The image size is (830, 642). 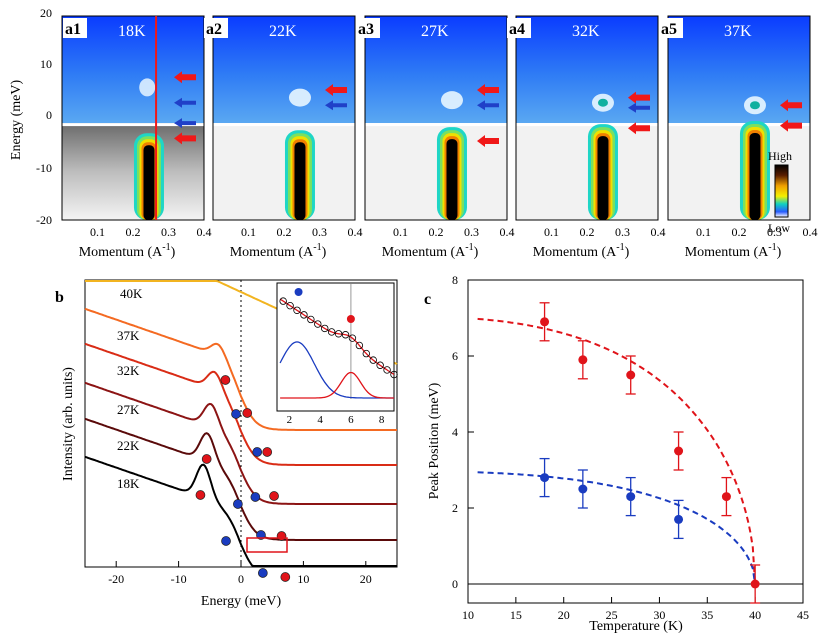 I want to click on spectrum-label: 27K, so click(x=128, y=409).